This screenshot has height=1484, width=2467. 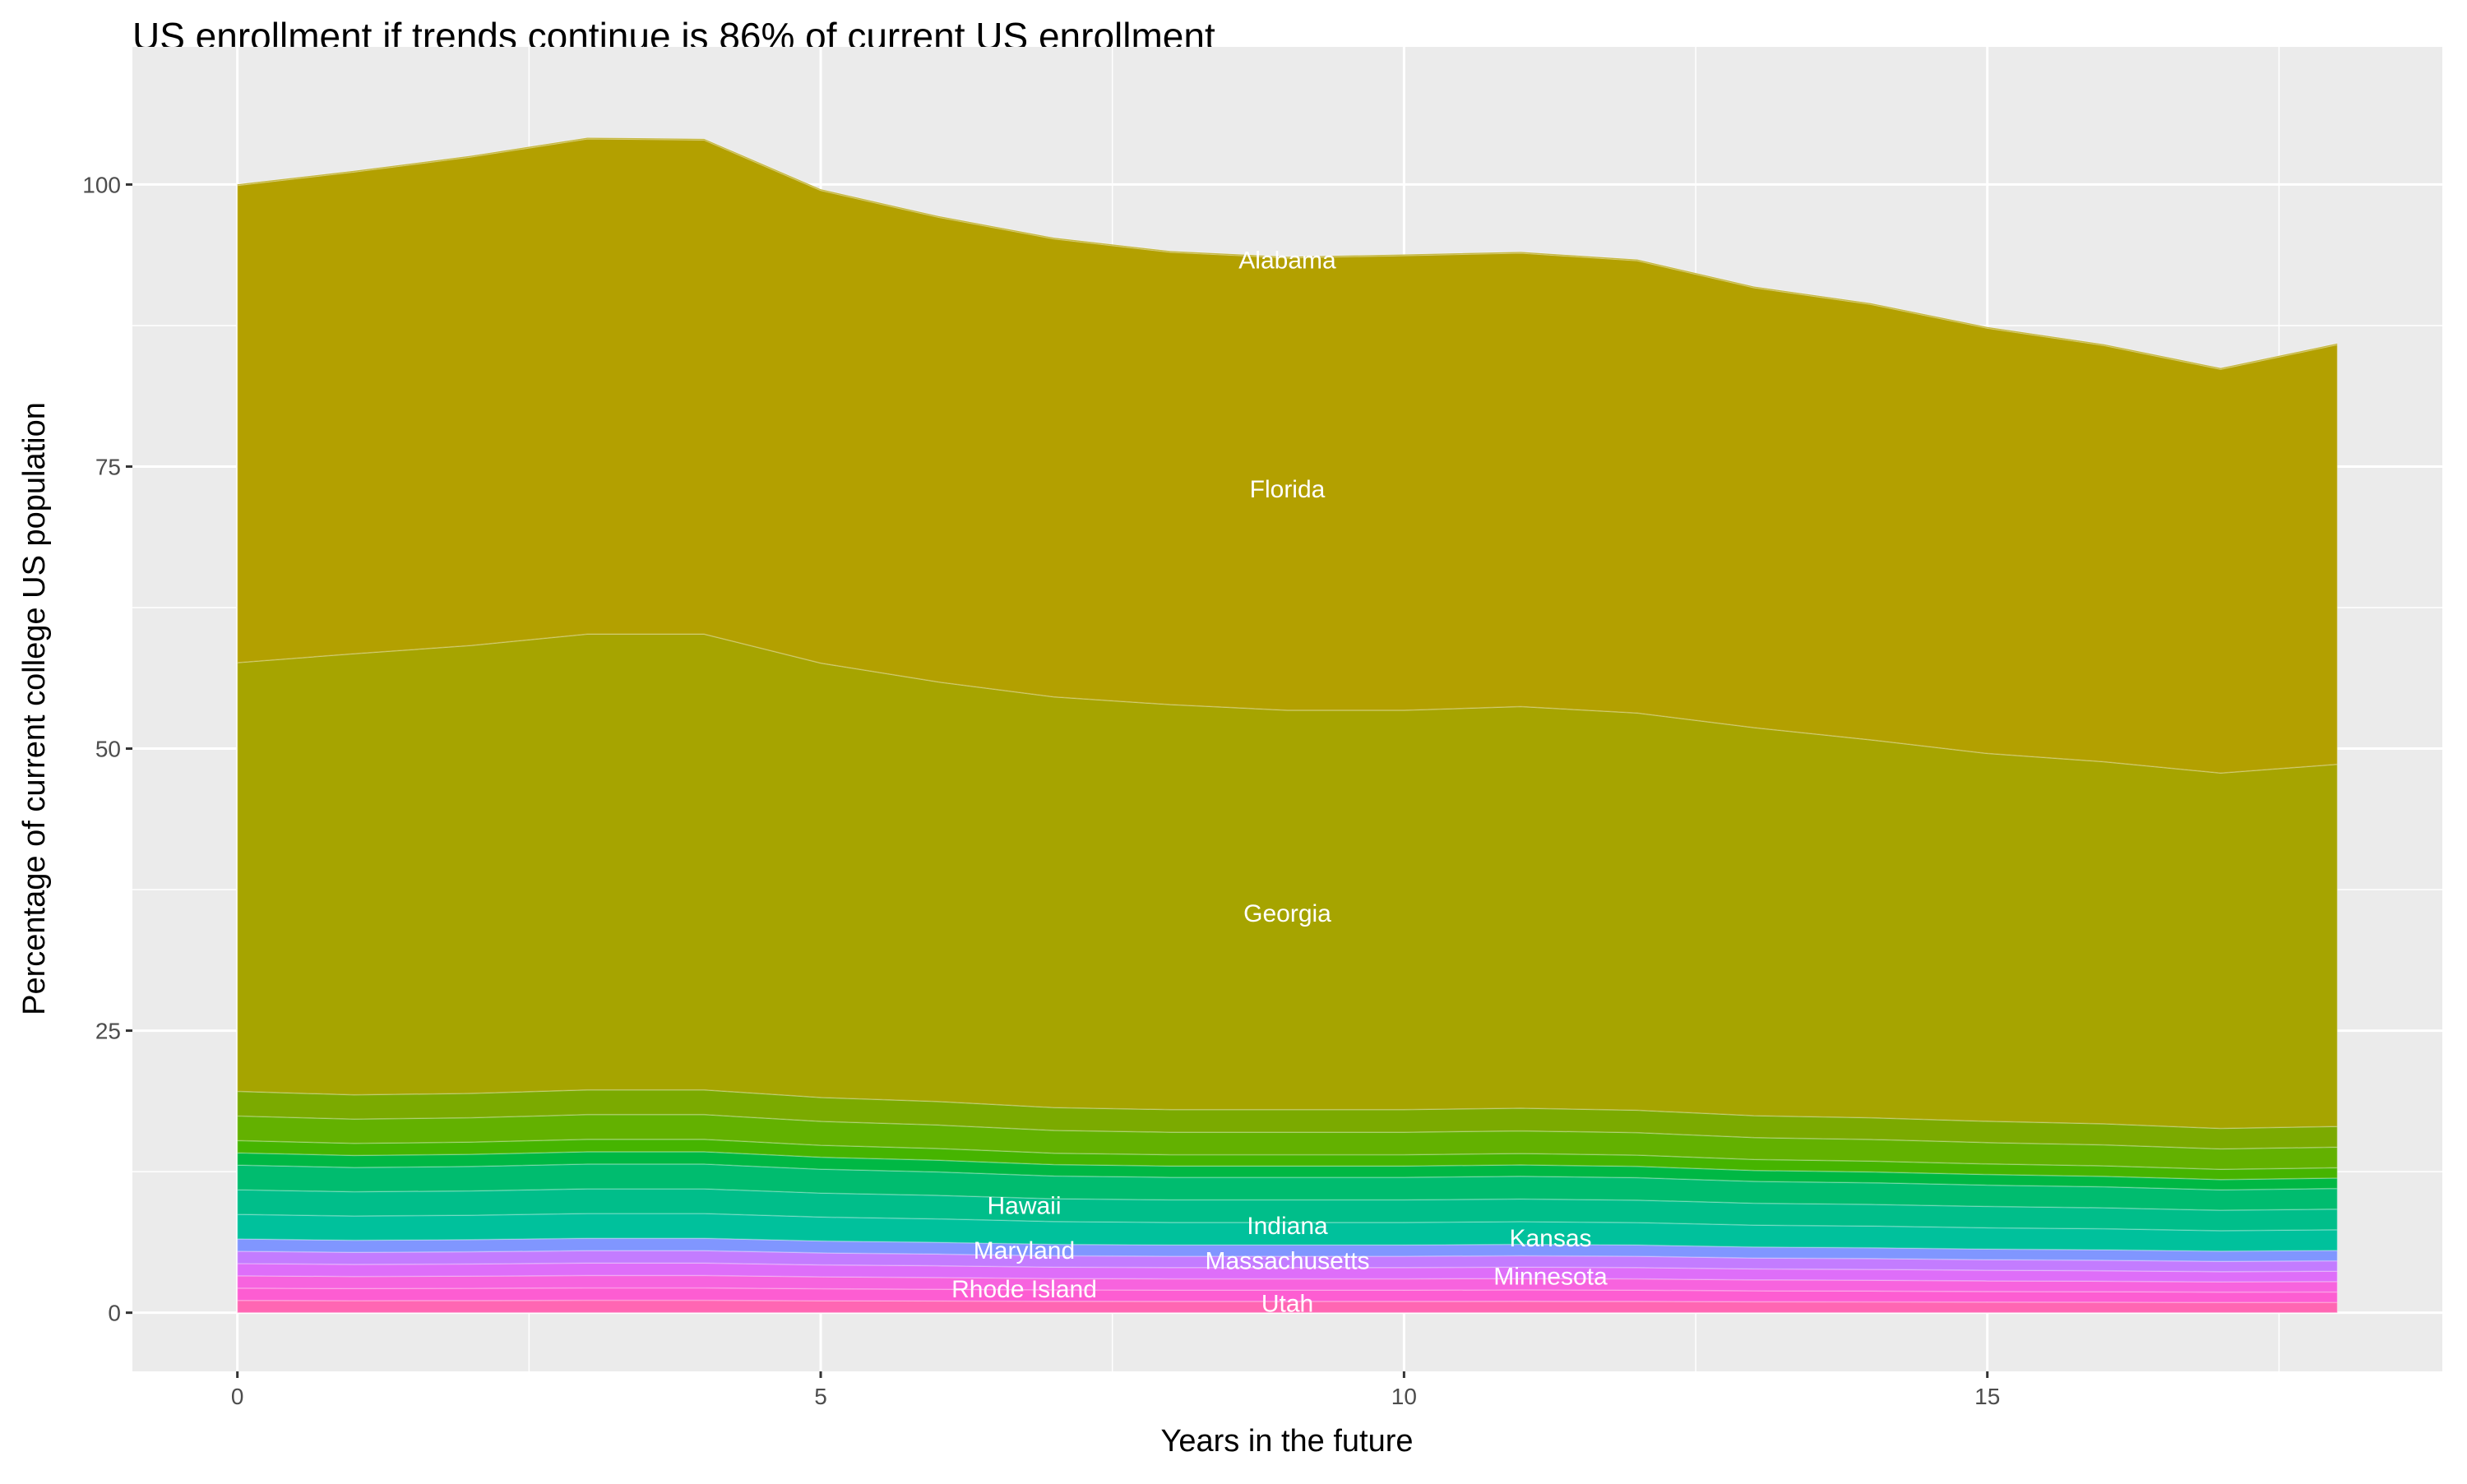 What do you see at coordinates (1287, 1304) in the screenshot?
I see `state-label: Utah` at bounding box center [1287, 1304].